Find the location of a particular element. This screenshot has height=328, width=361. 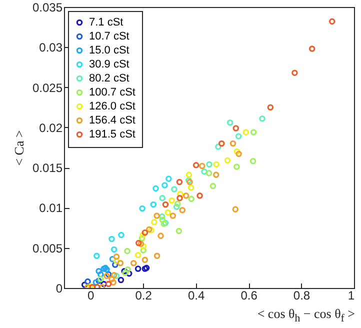

y-tick-label: 0.035 is located at coordinates (47, 7).